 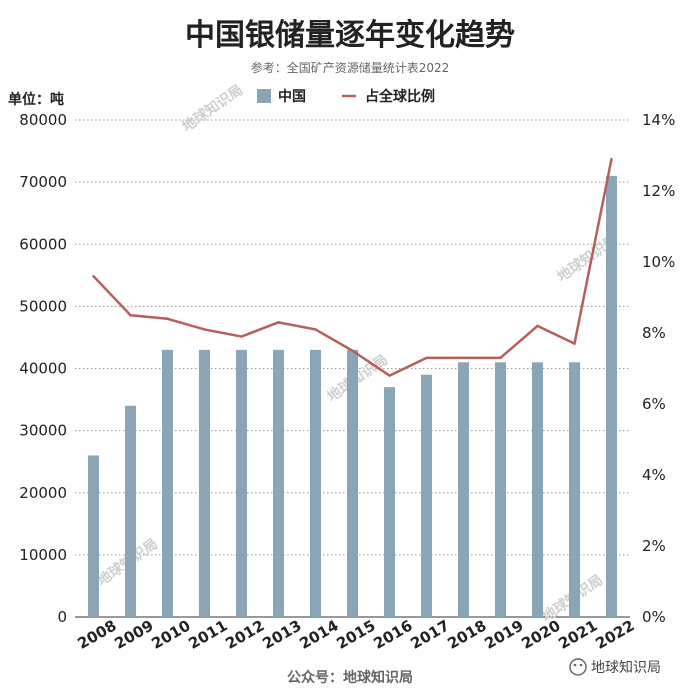 I want to click on y-tick-label: 40000, so click(x=43, y=369).